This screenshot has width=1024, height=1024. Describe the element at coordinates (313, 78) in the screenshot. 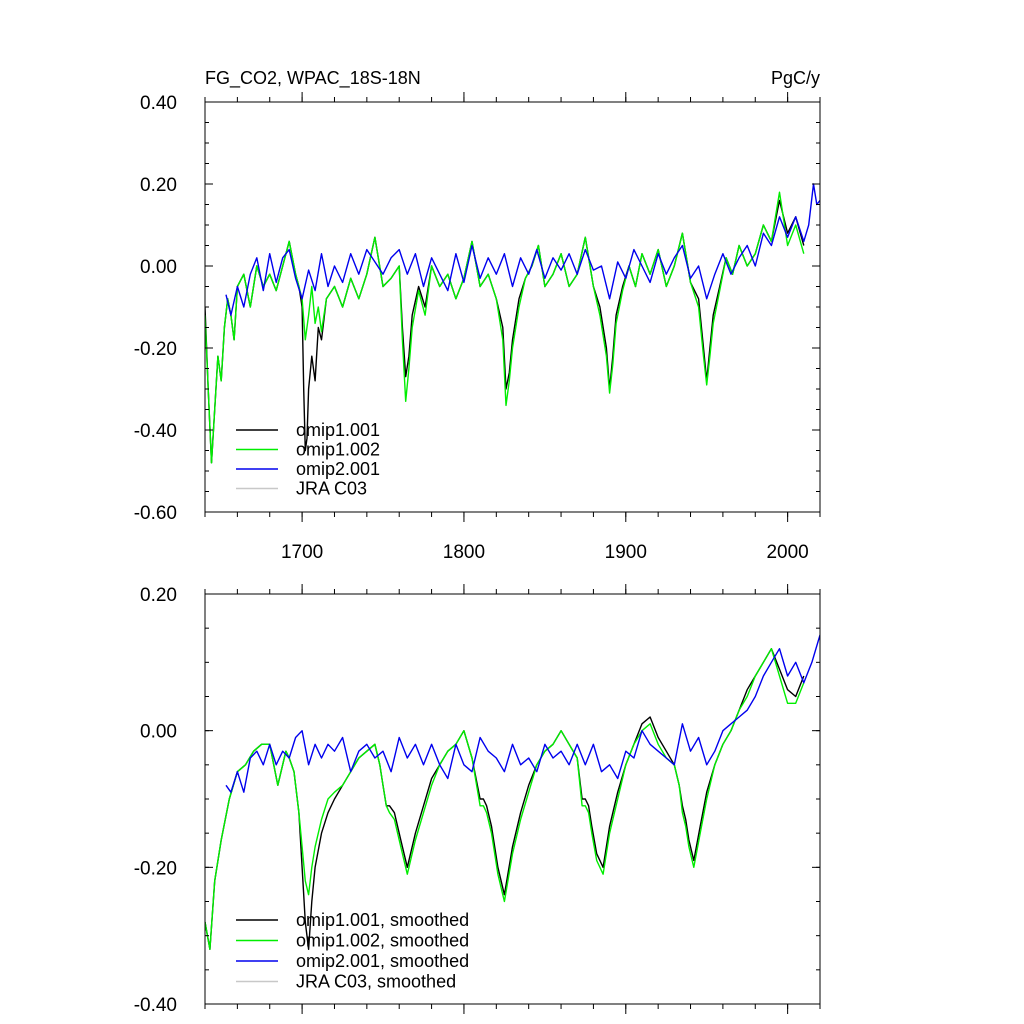

I see `panel-top-title: FG_CO2, WPAC_18S-18N` at that location.